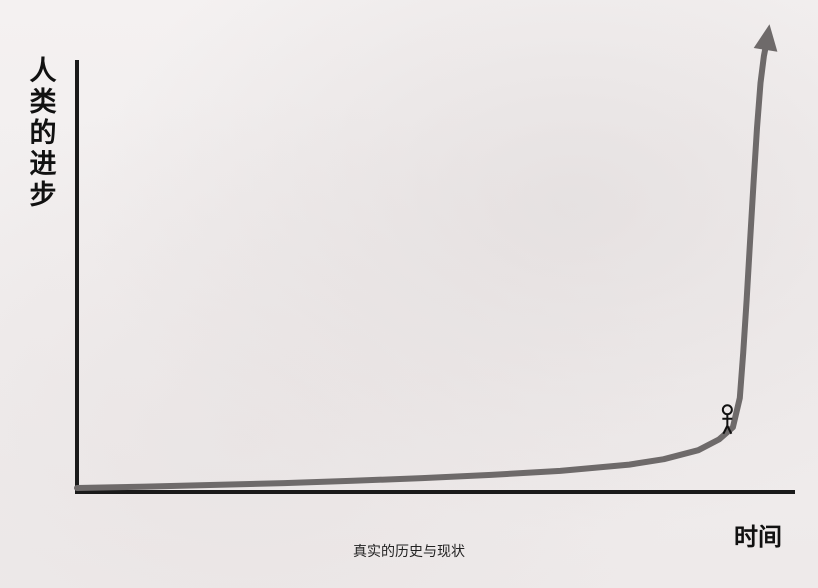 This screenshot has height=588, width=818. I want to click on x-axis-label: 时间, so click(758, 537).